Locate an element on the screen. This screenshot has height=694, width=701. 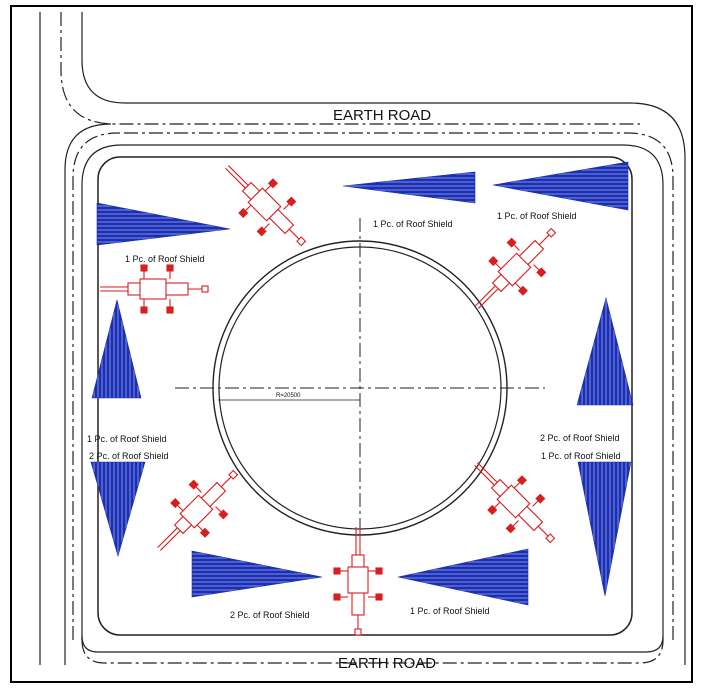
roof-shield-left-upper is located at coordinates (116, 349).